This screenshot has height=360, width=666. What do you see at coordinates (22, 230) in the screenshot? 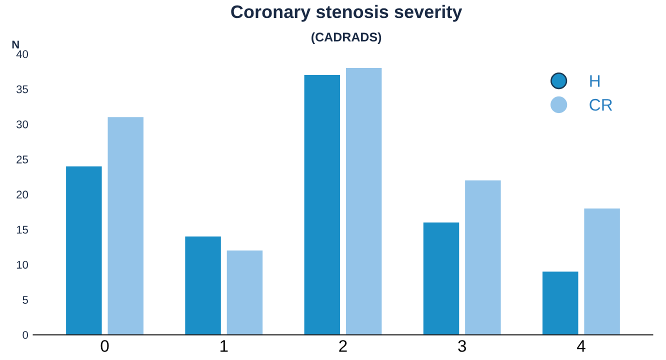
I see `y-tick-label: 15` at bounding box center [22, 230].